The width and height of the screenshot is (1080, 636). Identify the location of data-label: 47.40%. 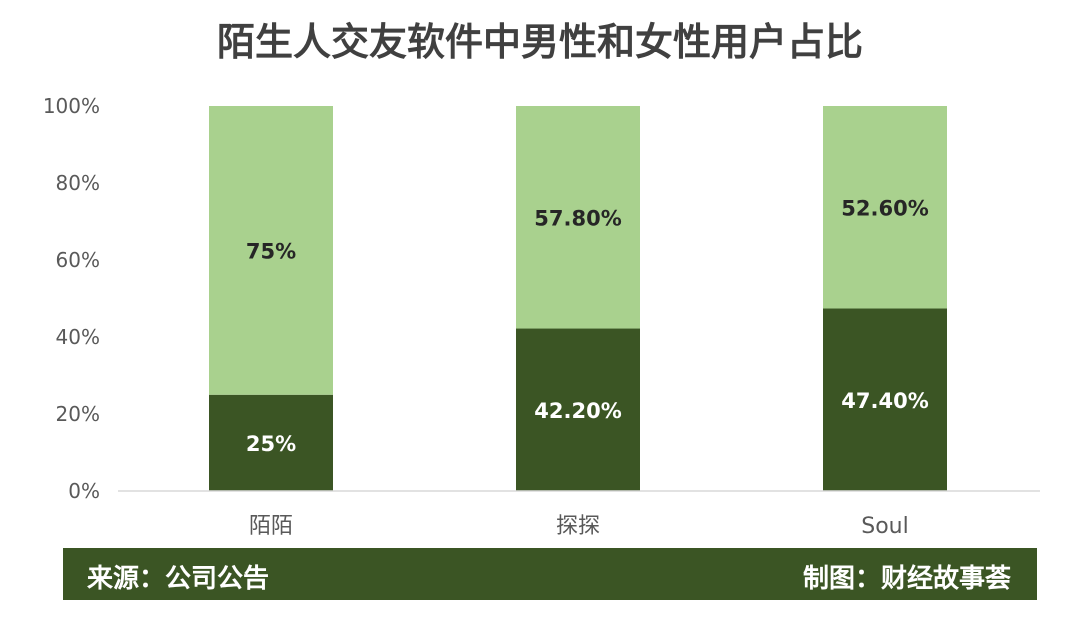
(884, 401).